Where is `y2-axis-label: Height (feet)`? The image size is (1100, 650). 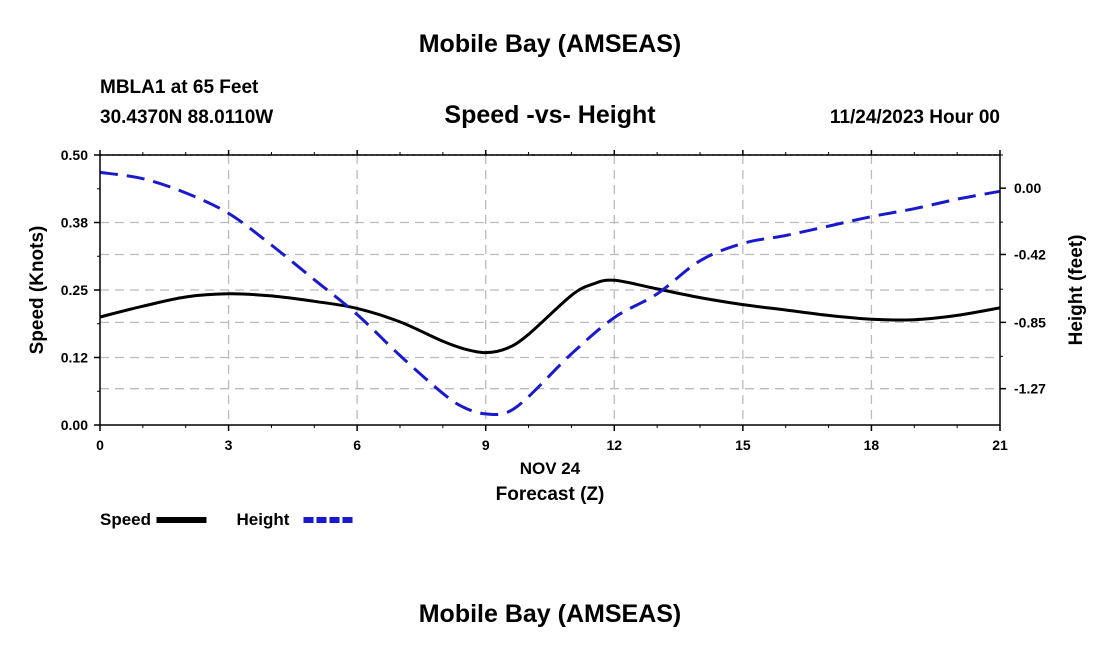
y2-axis-label: Height (feet) is located at coordinates (1076, 290).